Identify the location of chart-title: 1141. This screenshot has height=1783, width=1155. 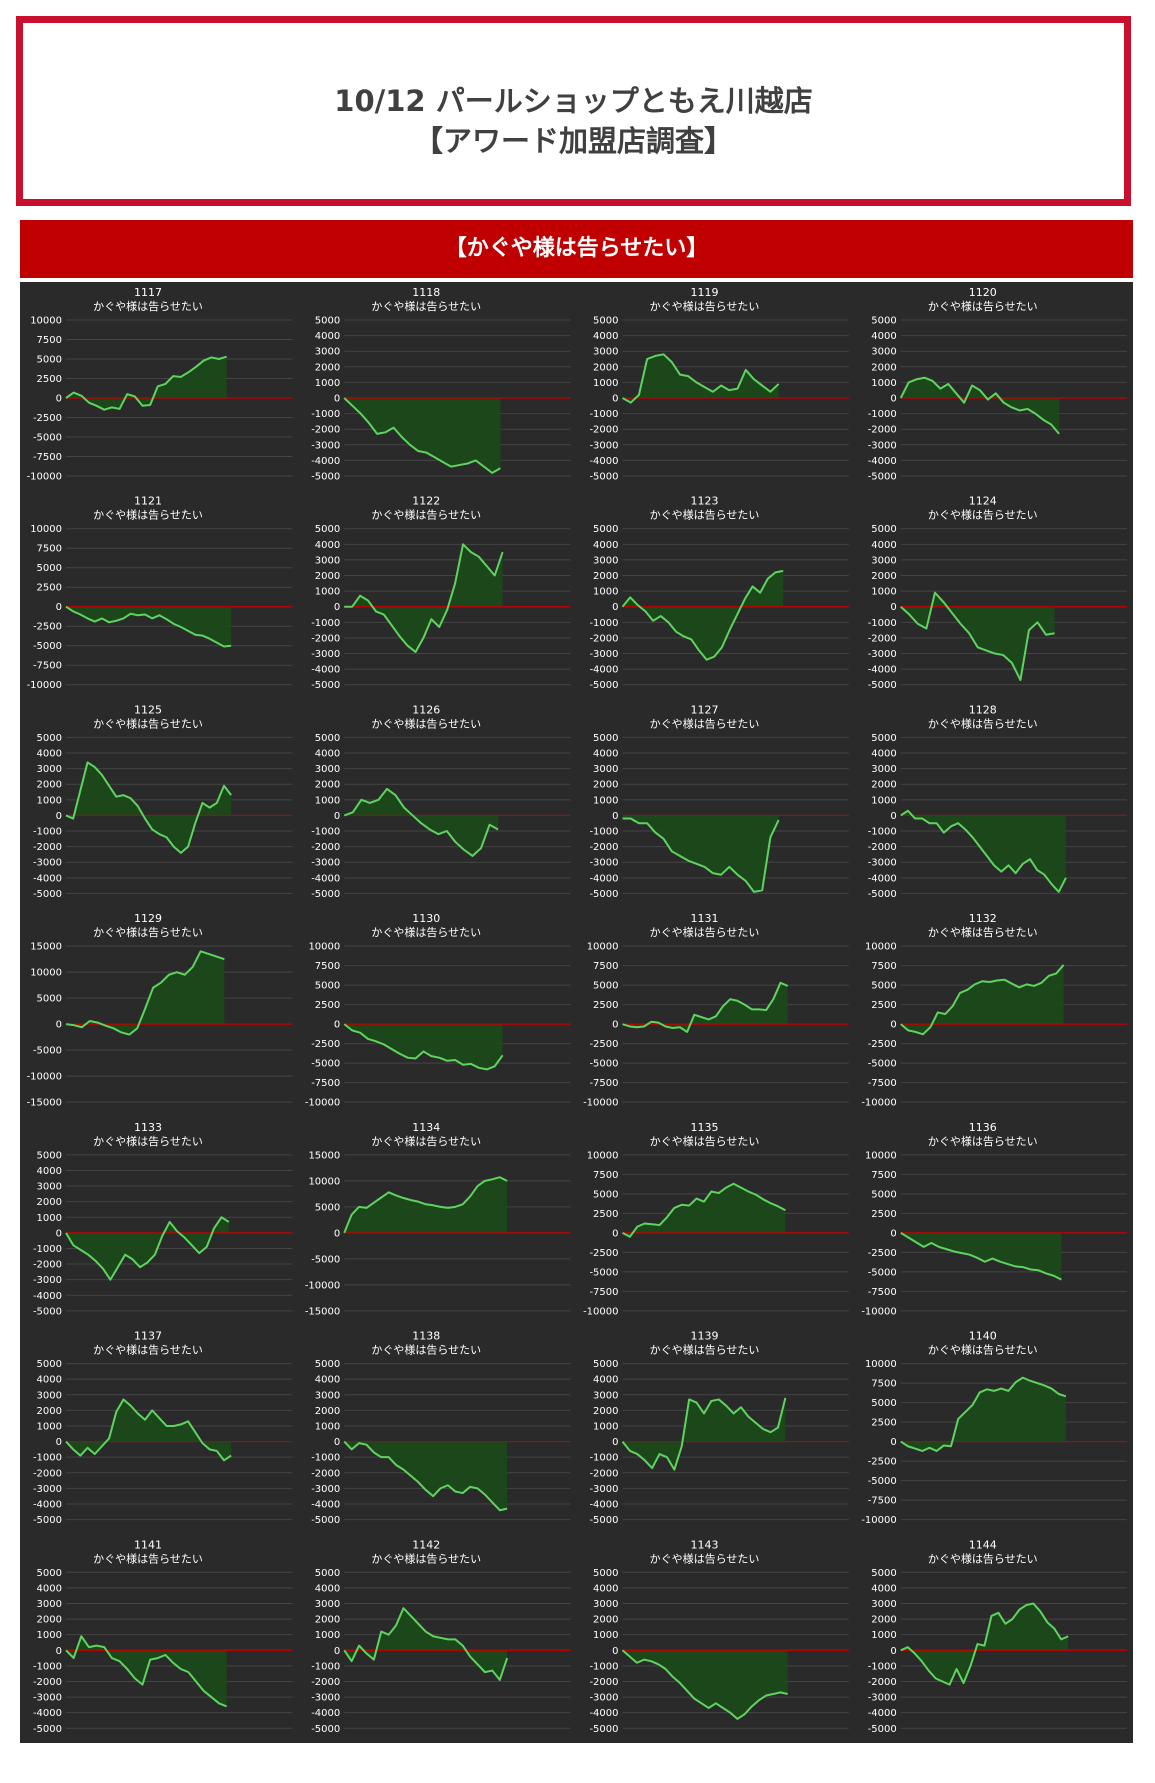
(148, 1544).